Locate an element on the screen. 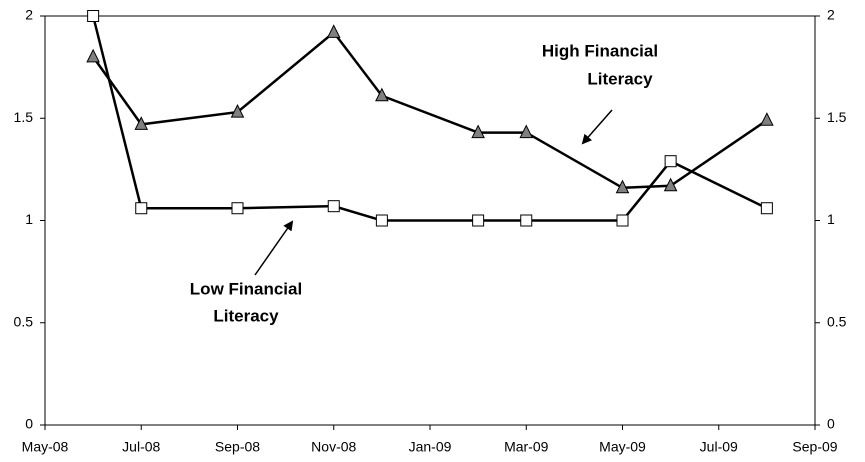 This screenshot has height=462, width=865. y-tick-label: 0.5 is located at coordinates (24, 321).